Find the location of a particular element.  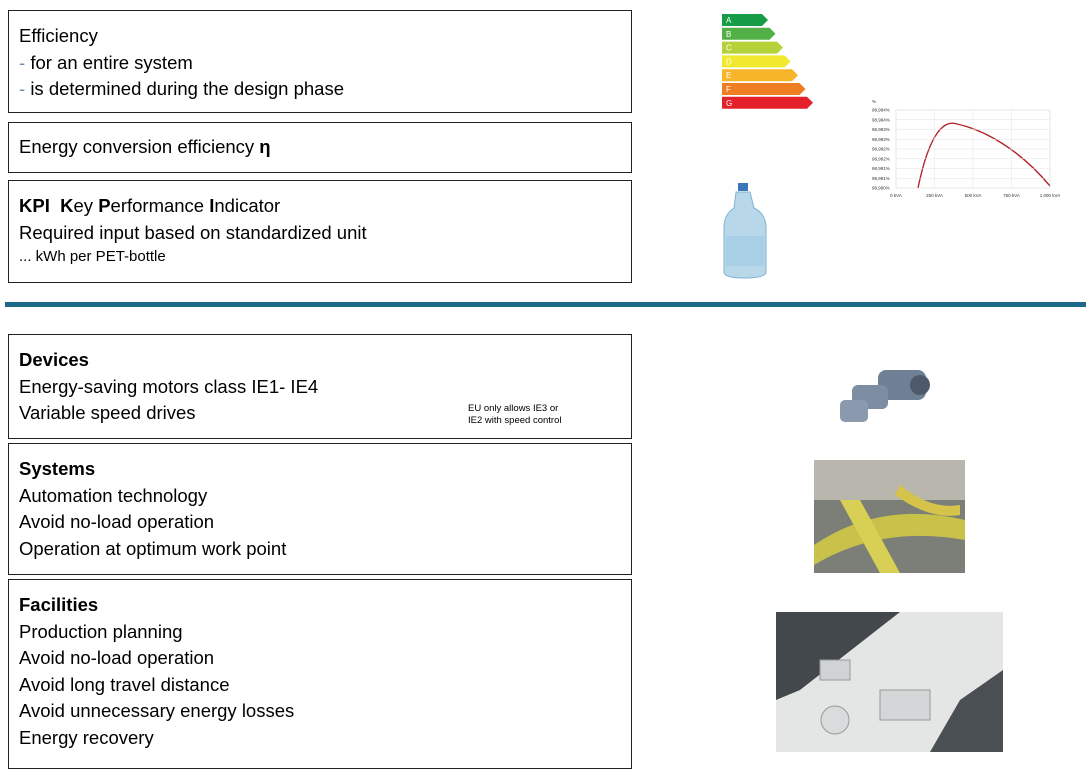

efficiency-curve is located at coordinates (984, 155).